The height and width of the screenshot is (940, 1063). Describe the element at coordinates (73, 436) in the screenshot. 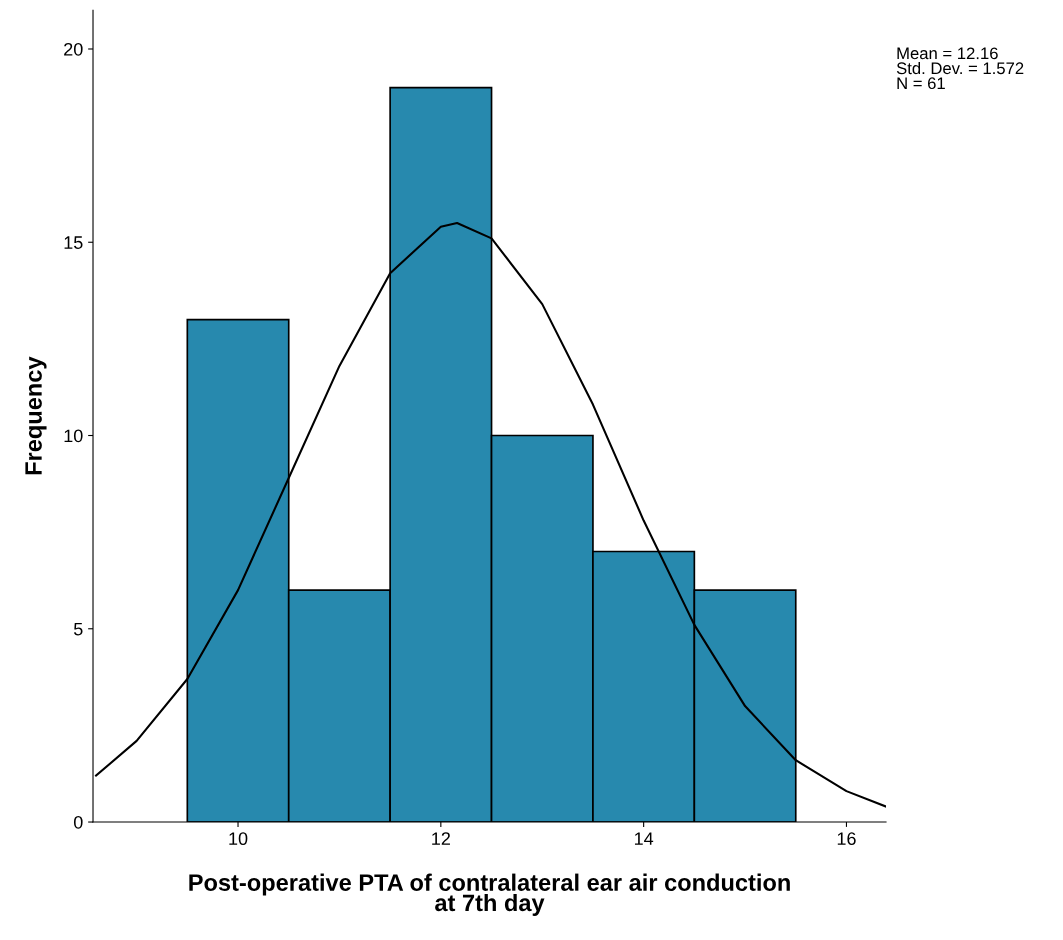

I see `y-tick-label: 10` at that location.